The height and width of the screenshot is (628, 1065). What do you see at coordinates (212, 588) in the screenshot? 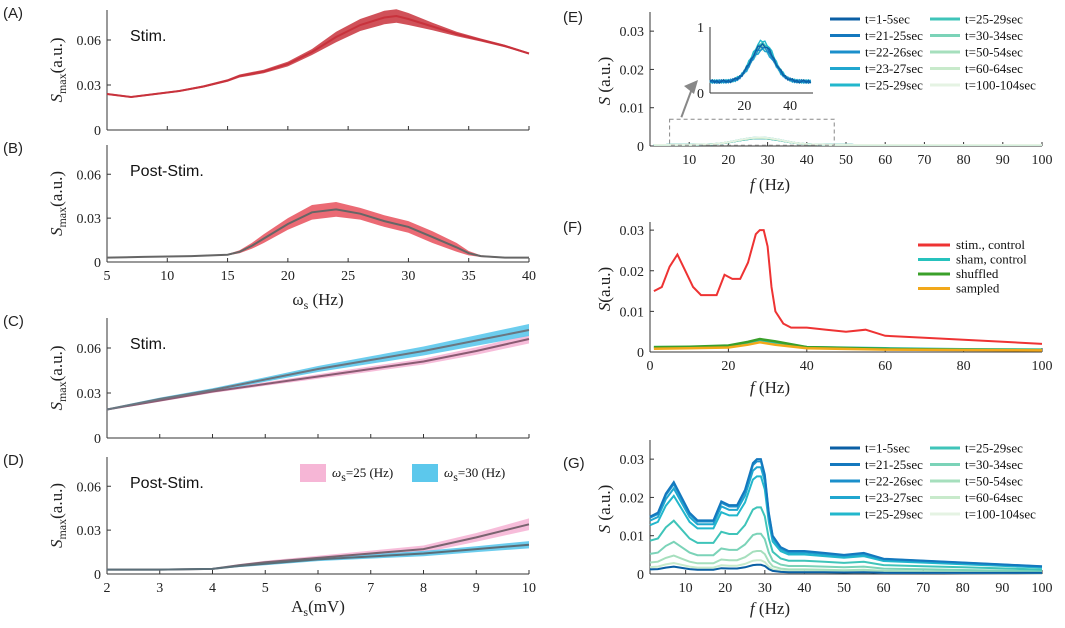
I see `x-tick-label: 4` at bounding box center [212, 588].